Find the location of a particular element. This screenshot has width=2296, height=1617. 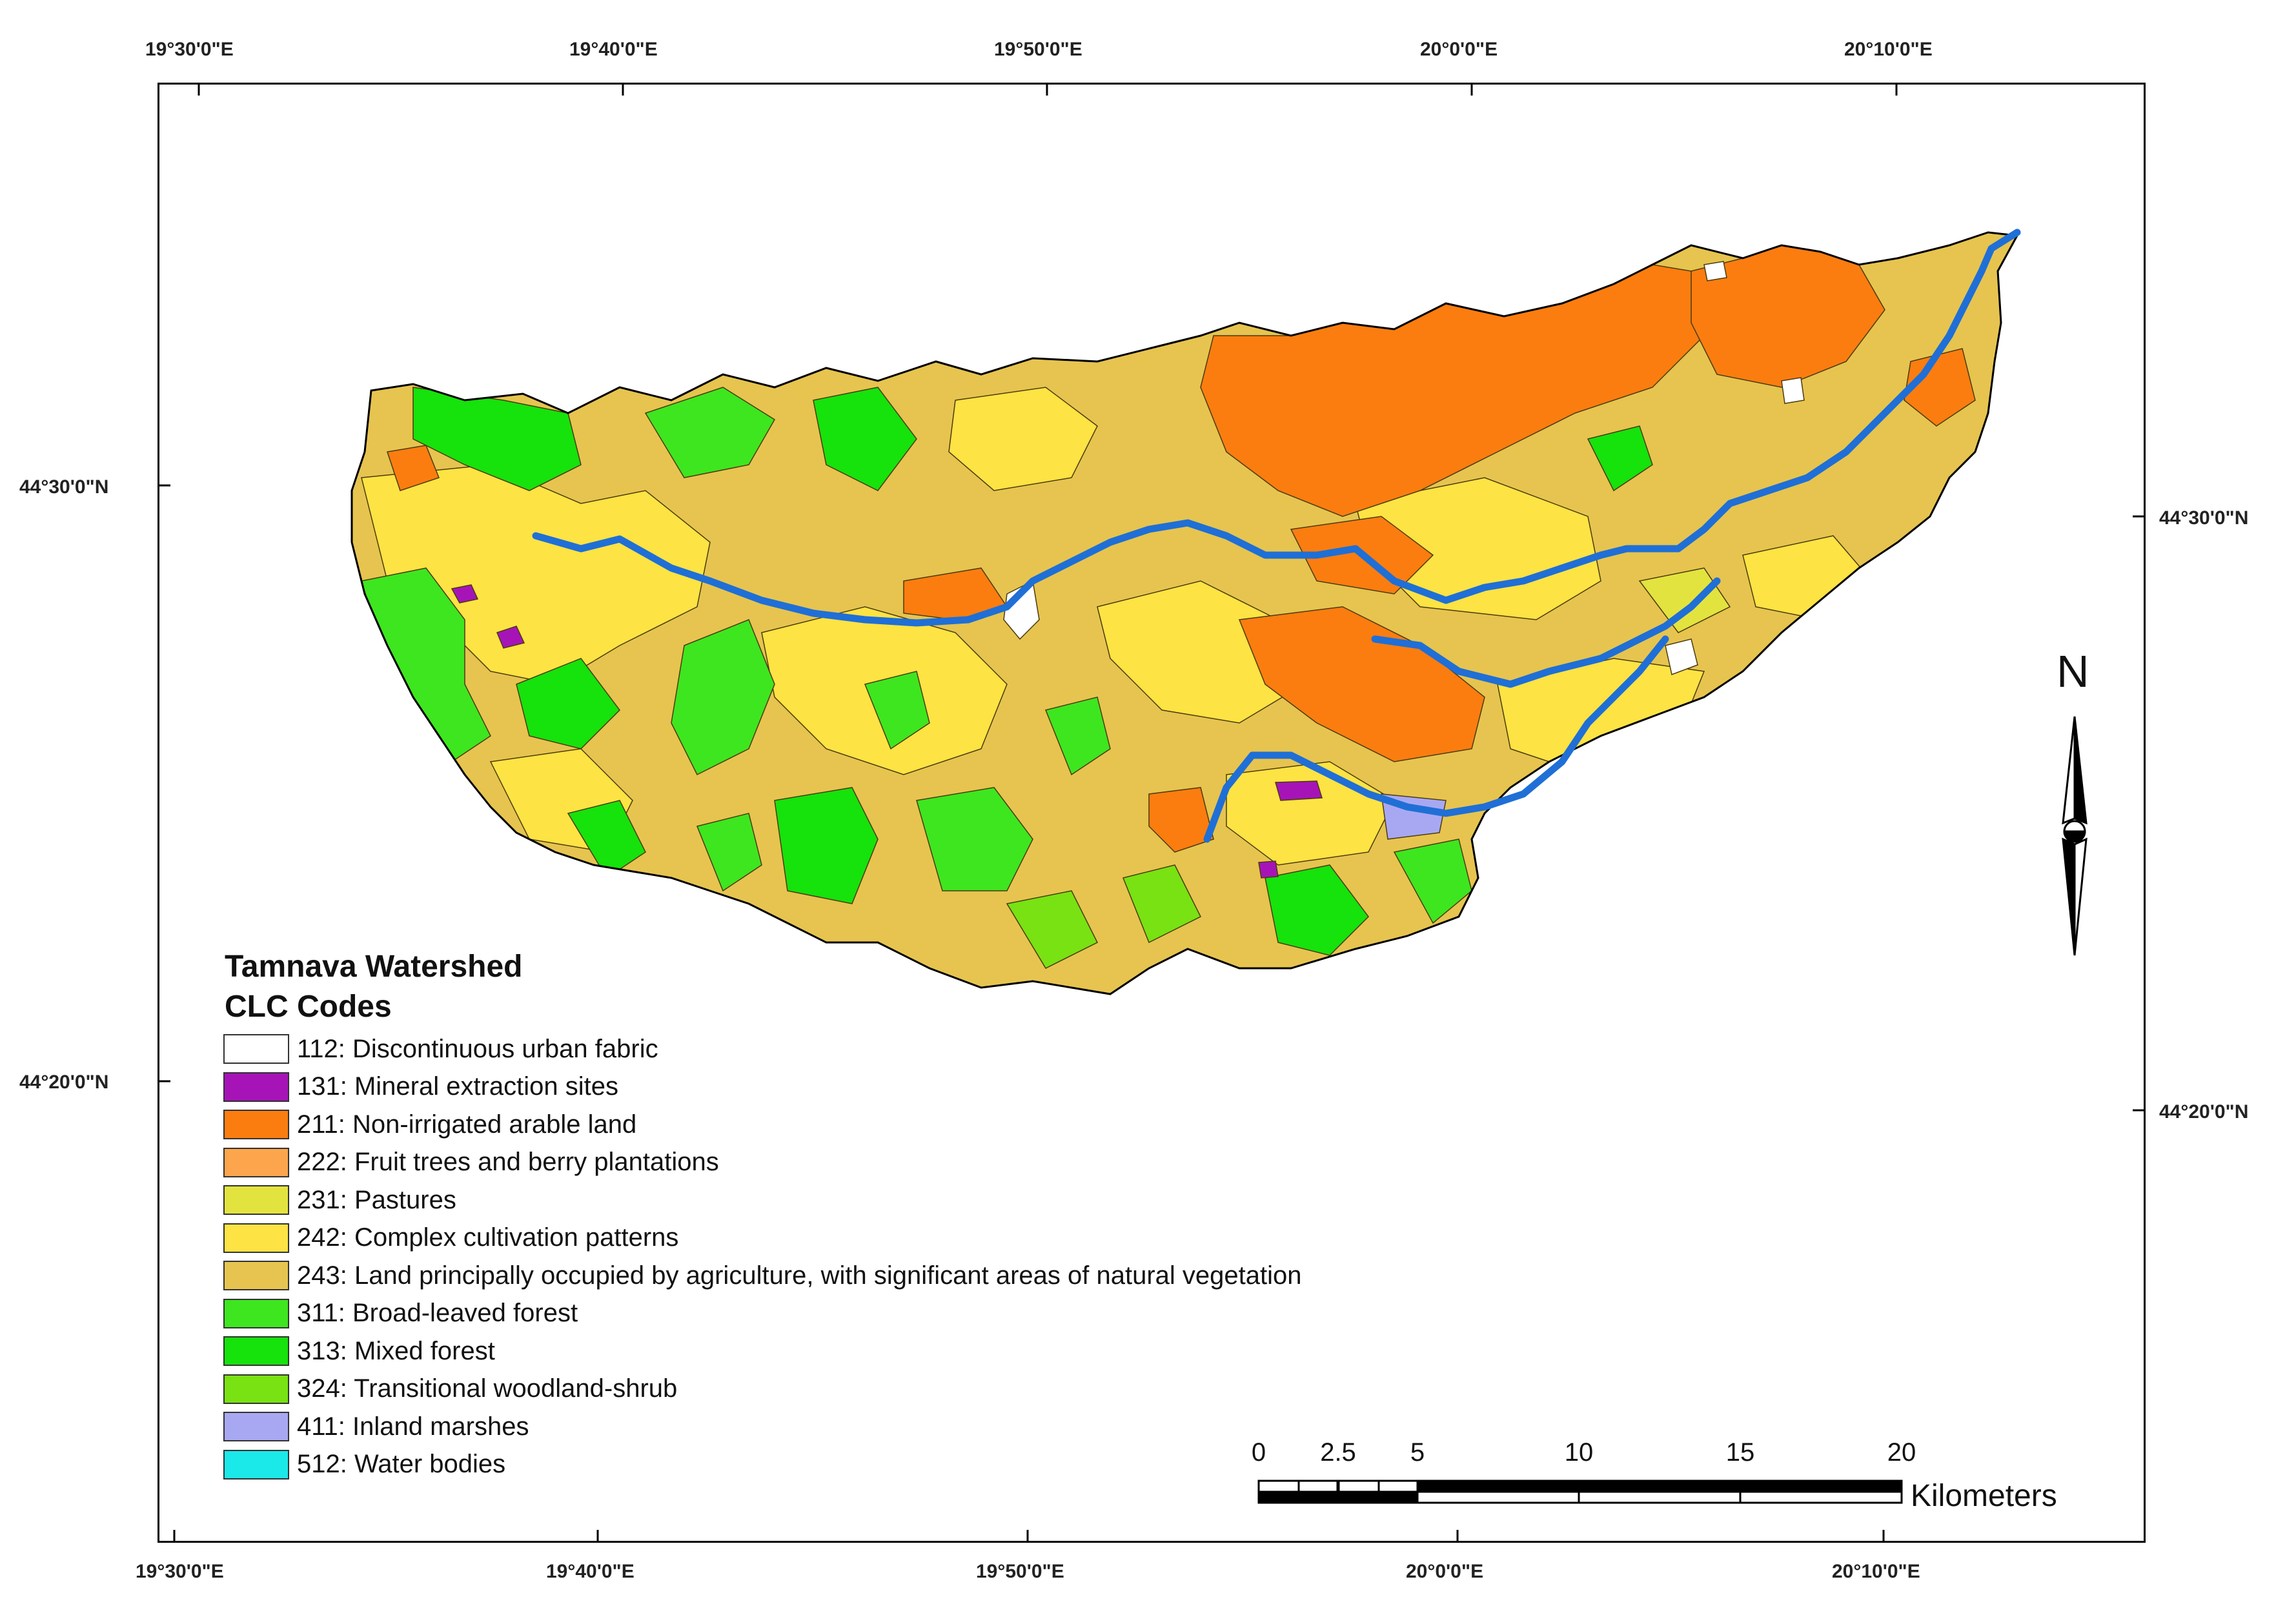

legend-item: 411: Inland marshes is located at coordinates (376, 1426).